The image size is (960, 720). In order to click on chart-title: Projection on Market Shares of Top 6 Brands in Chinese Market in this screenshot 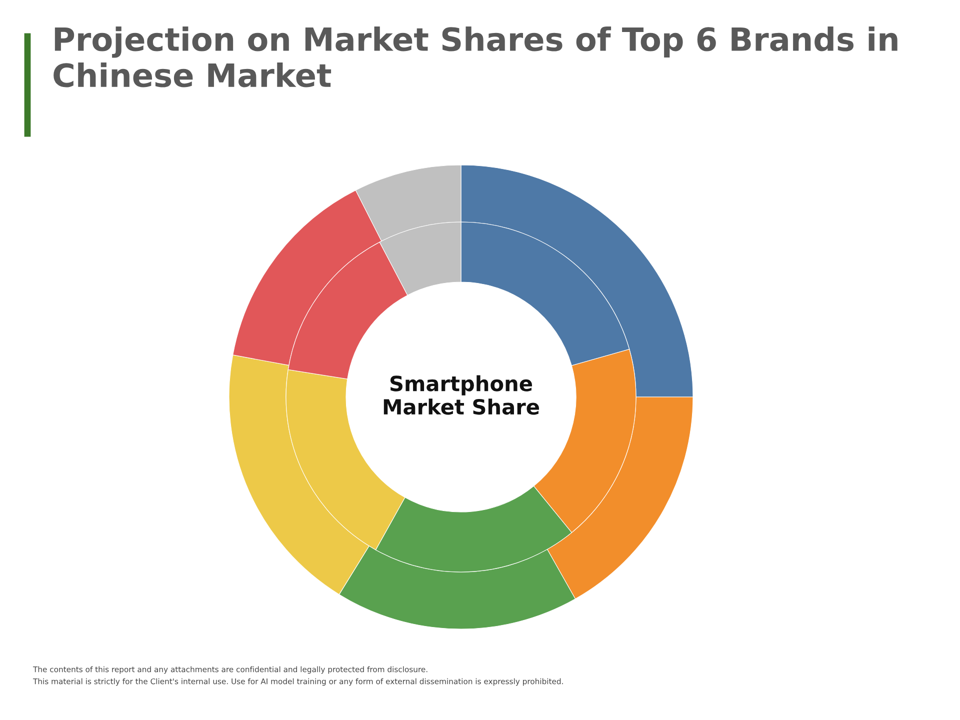, I will do `click(476, 57)`.